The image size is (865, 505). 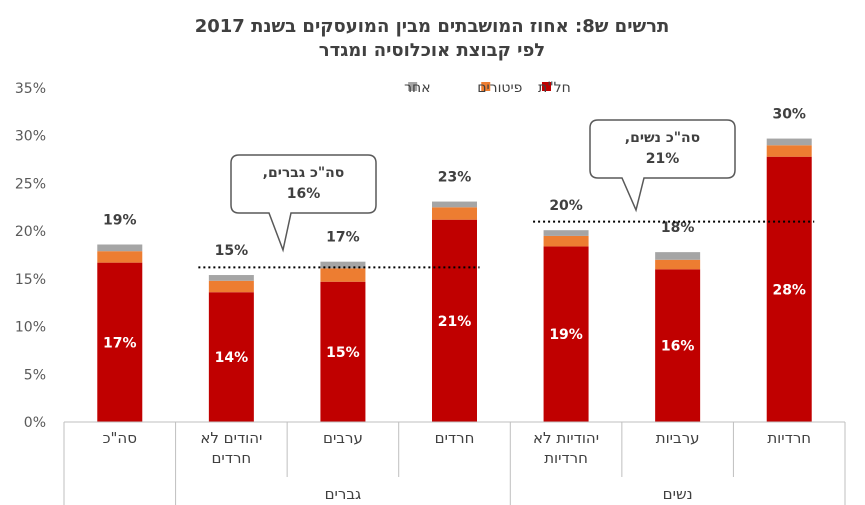 What do you see at coordinates (30, 232) in the screenshot?
I see `y-tick-label: 20%` at bounding box center [30, 232].